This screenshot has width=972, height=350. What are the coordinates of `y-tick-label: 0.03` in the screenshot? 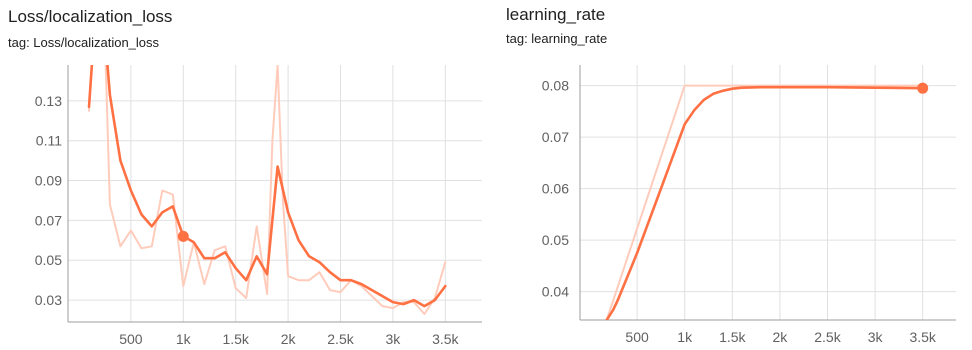 It's located at (48, 300).